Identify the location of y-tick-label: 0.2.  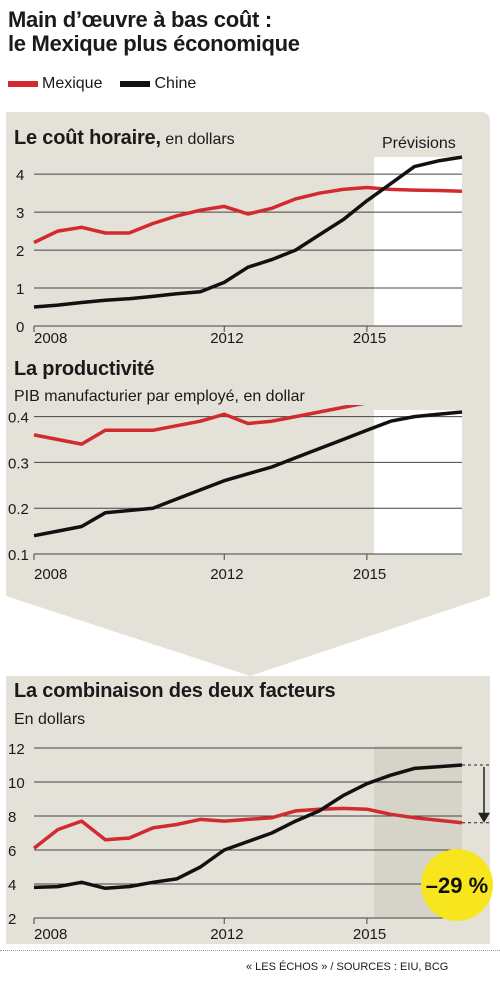
(18, 509).